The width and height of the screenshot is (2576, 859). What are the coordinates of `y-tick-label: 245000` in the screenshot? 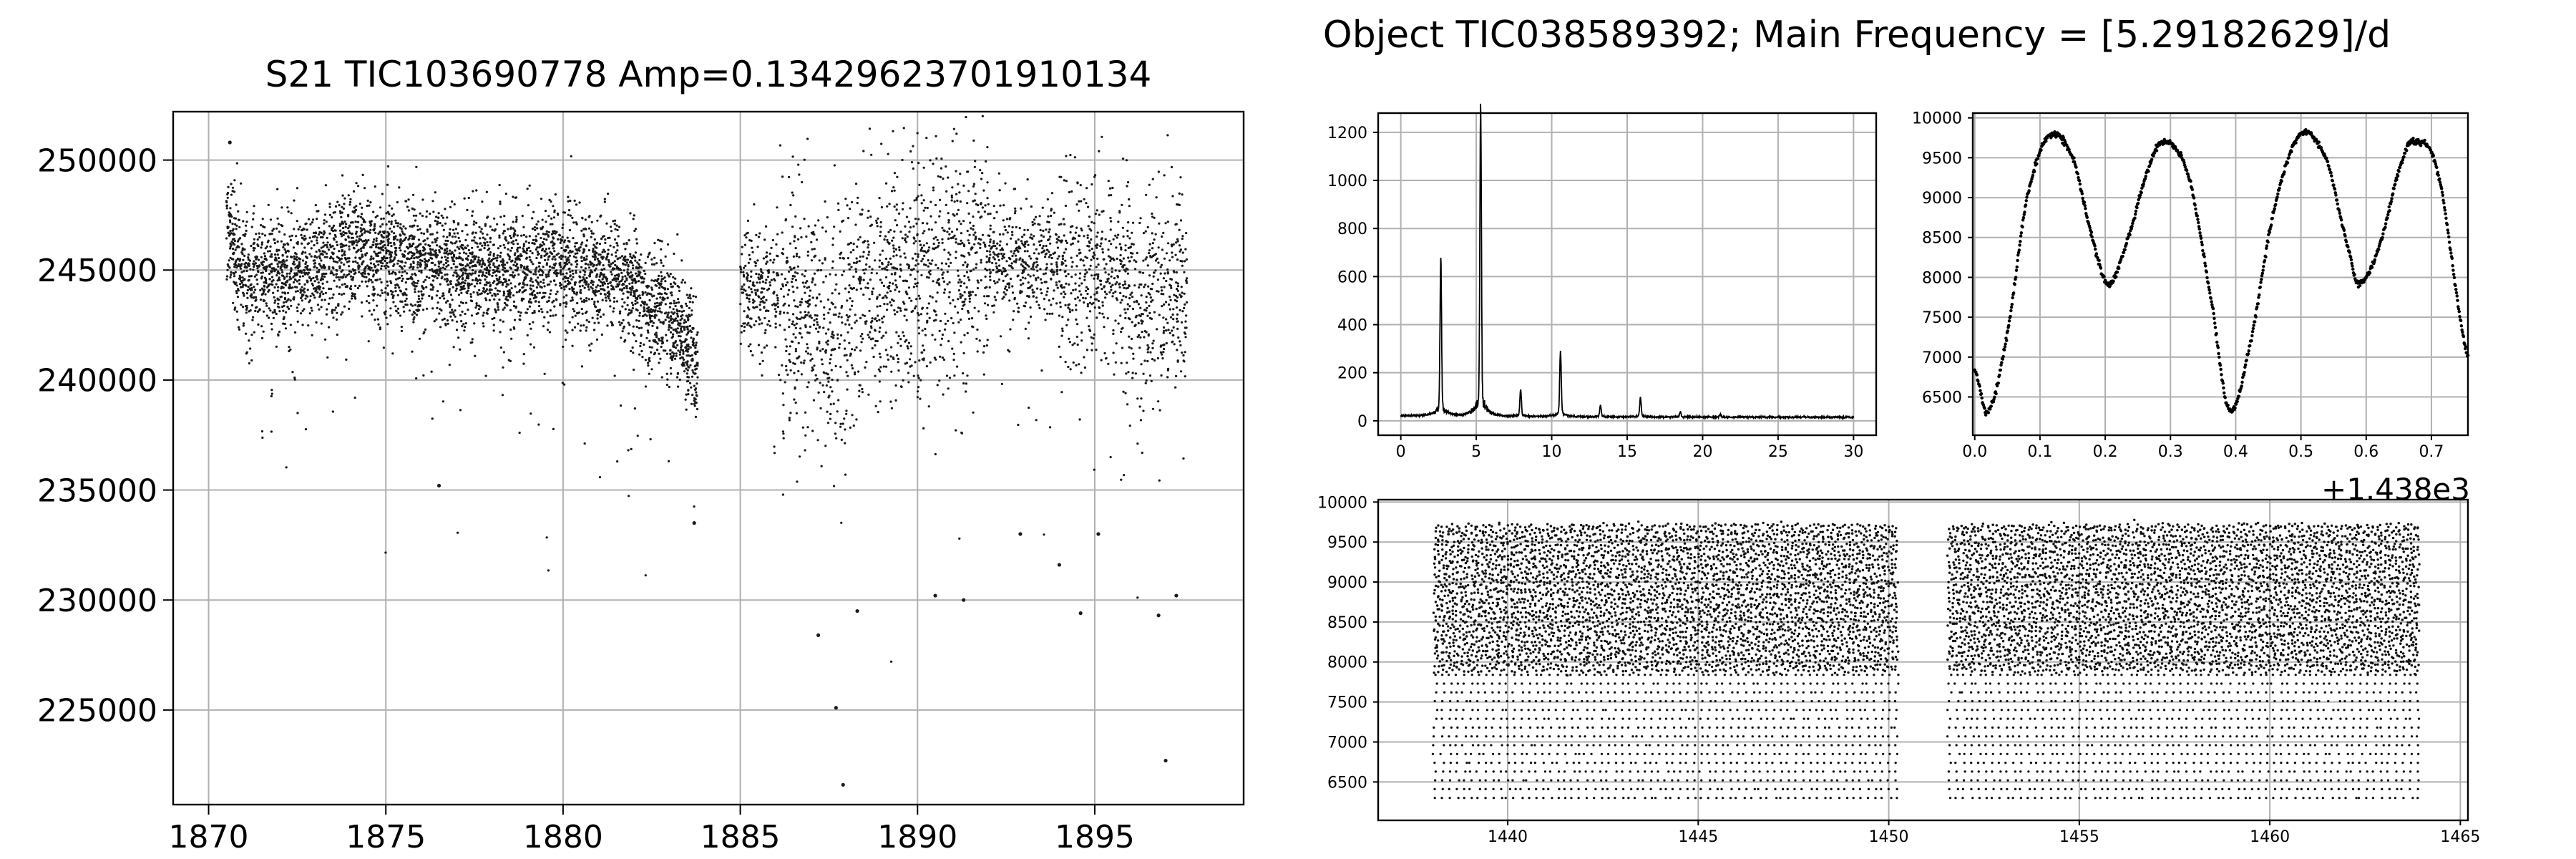 It's located at (97, 271).